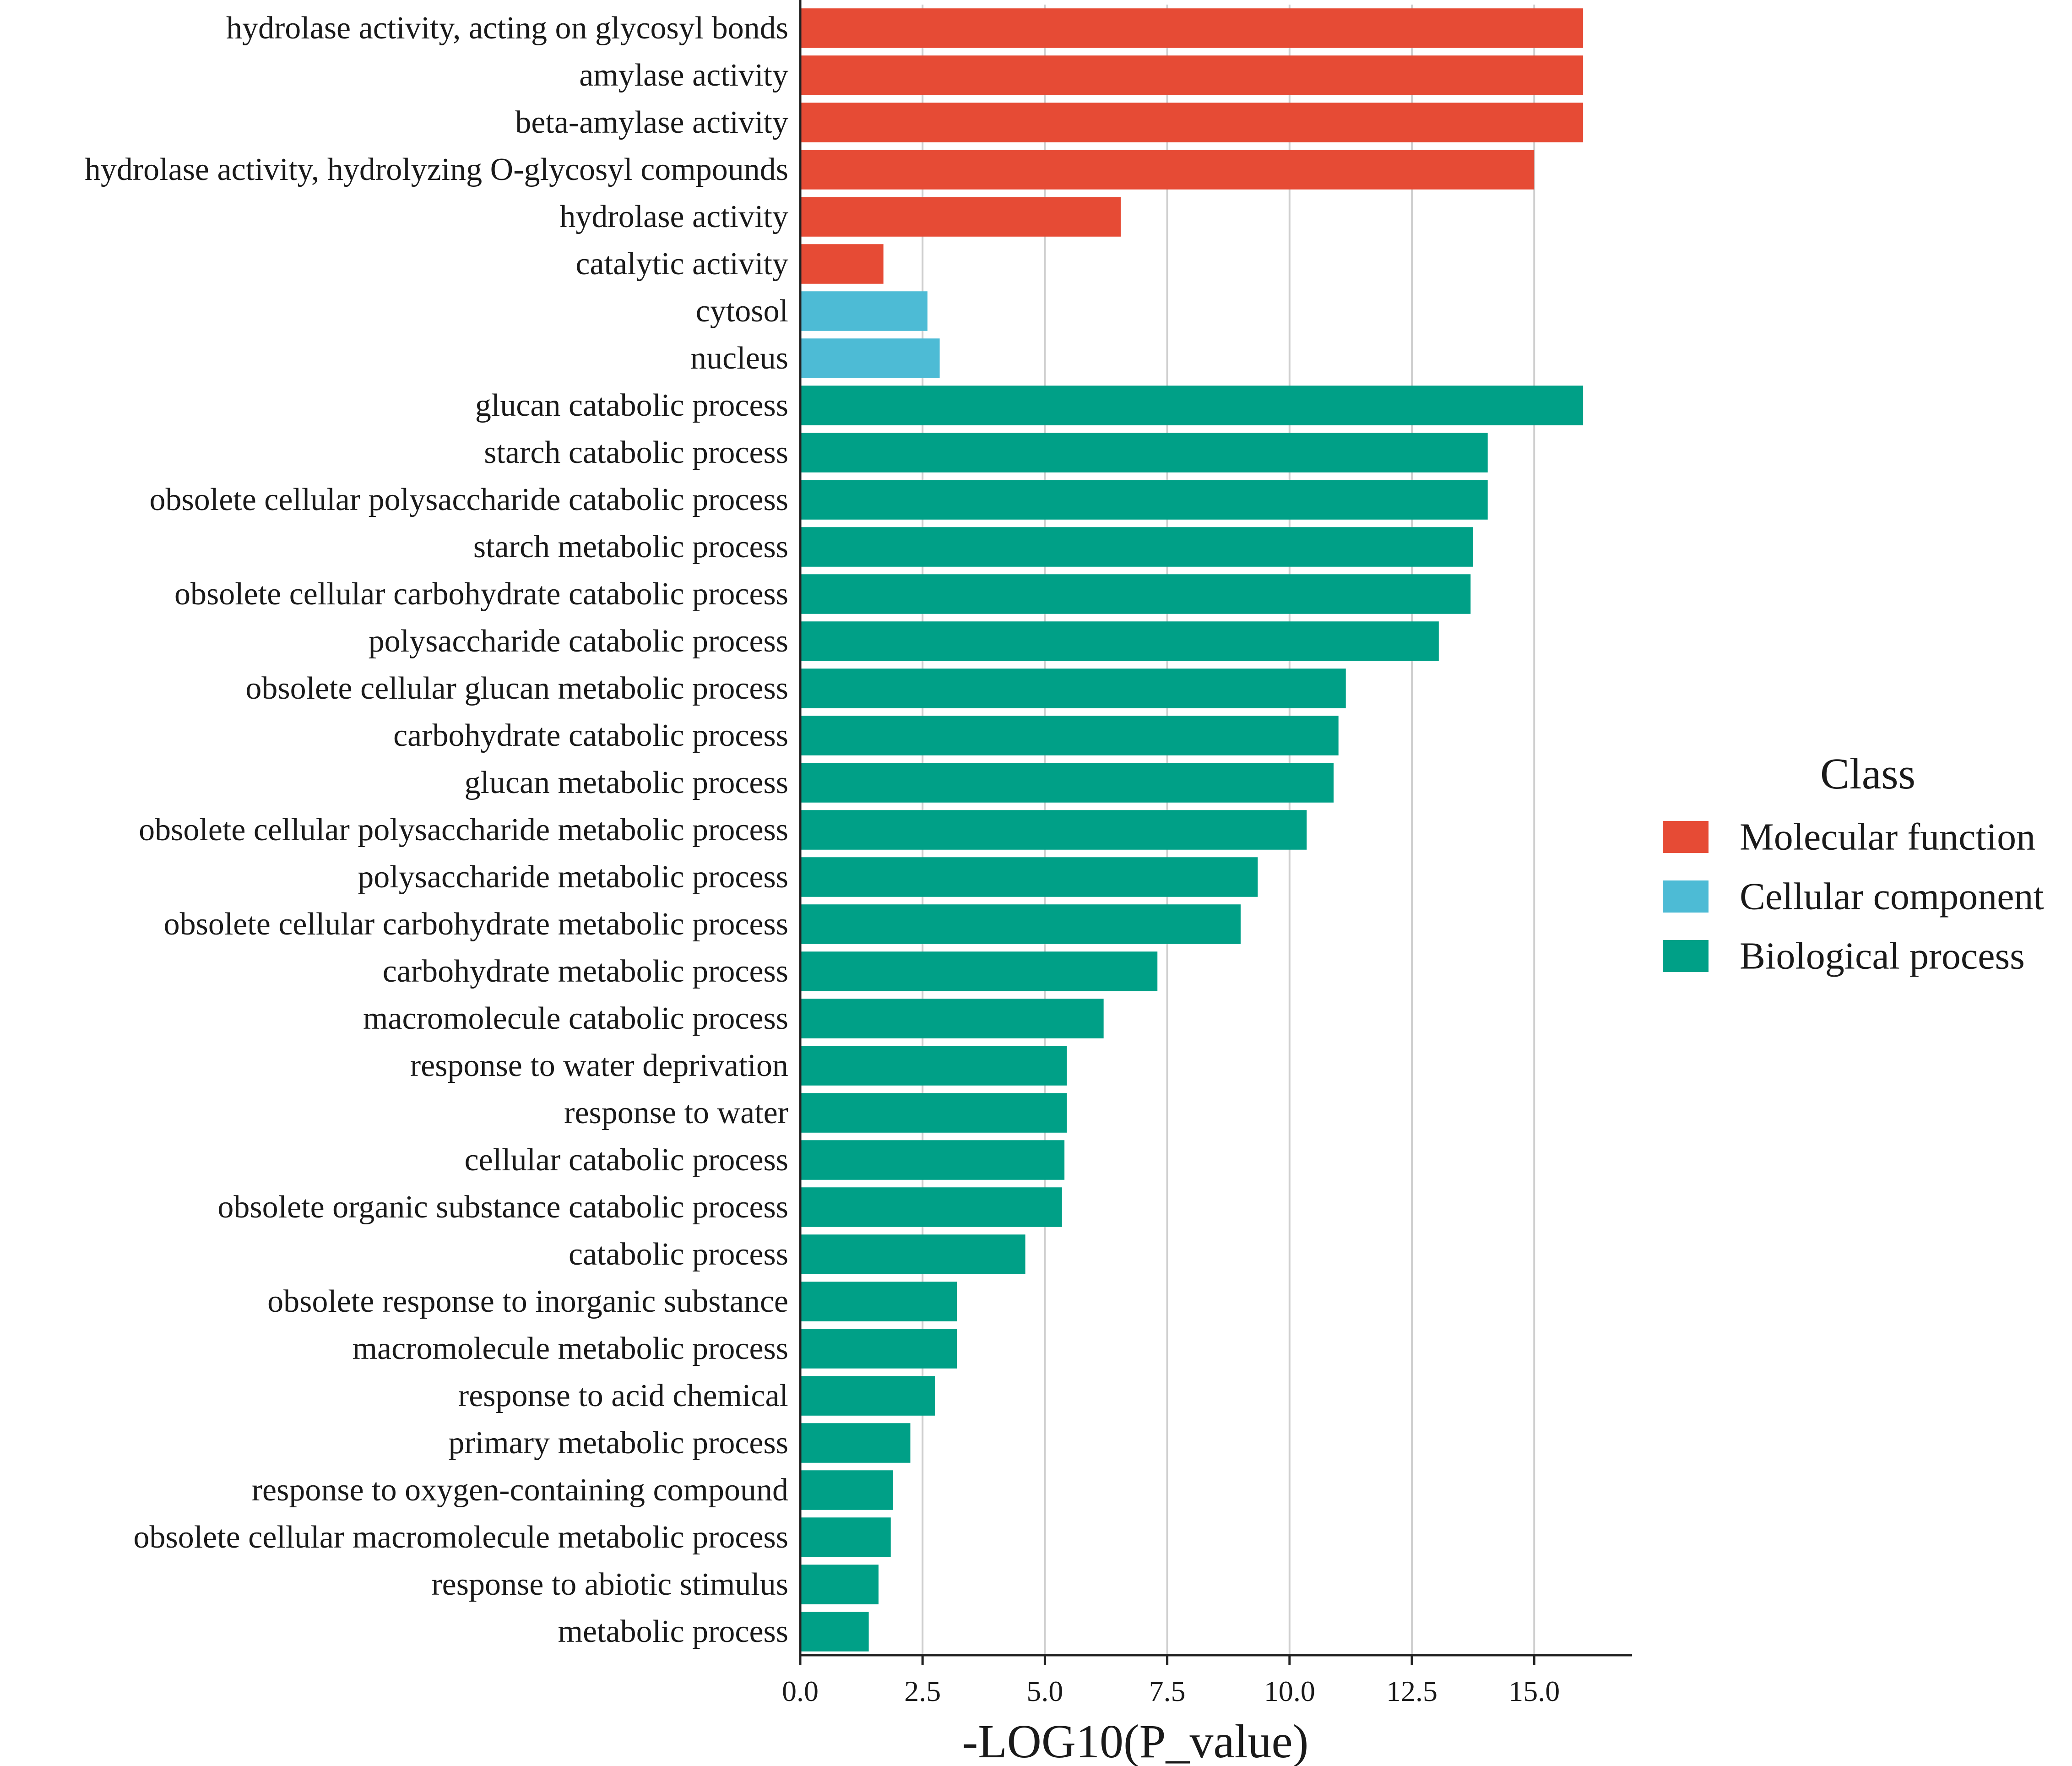 The image size is (2072, 1766). What do you see at coordinates (1411, 1691) in the screenshot?
I see `x-tick-label: 12.5` at bounding box center [1411, 1691].